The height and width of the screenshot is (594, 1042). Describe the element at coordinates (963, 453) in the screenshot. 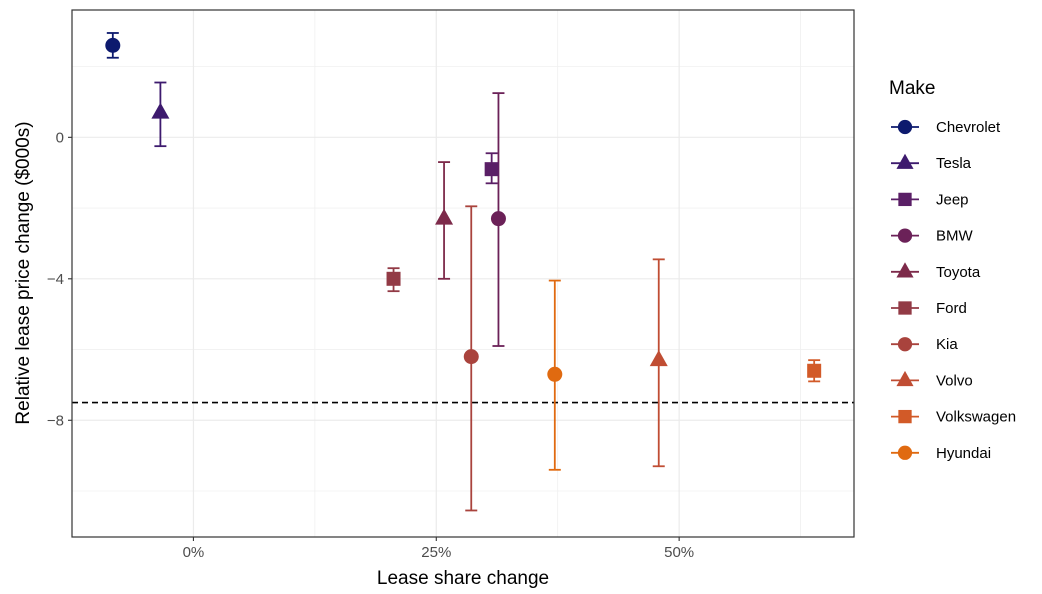

I see `legend-label-hyundai: Hyundai` at that location.